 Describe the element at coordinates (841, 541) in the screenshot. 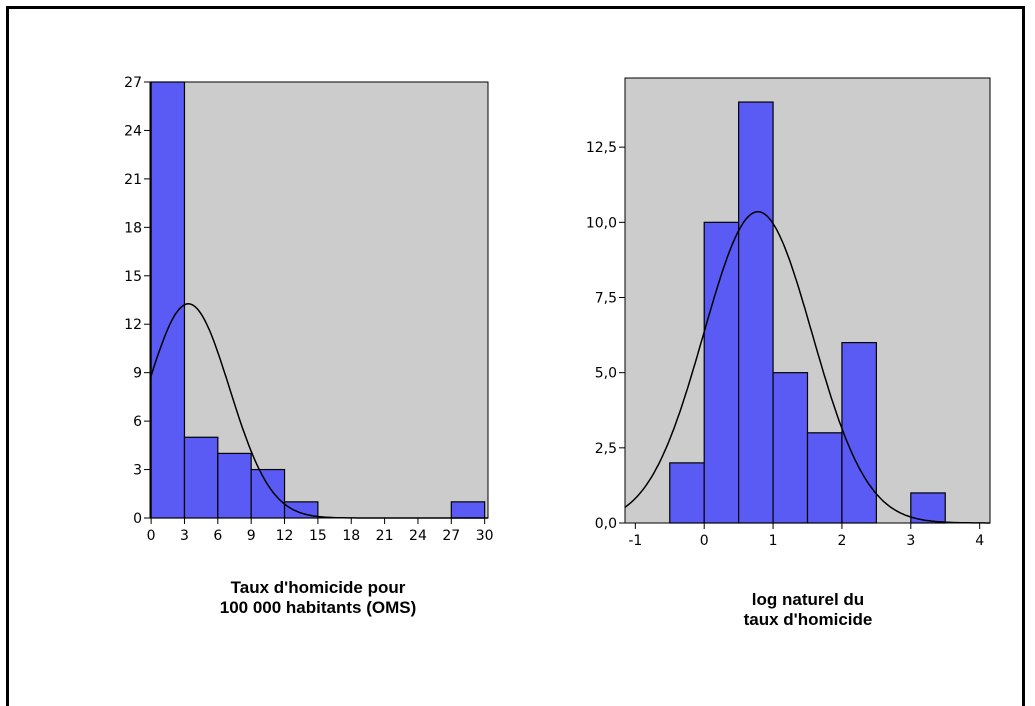

I see `x-tick-label: 2` at that location.